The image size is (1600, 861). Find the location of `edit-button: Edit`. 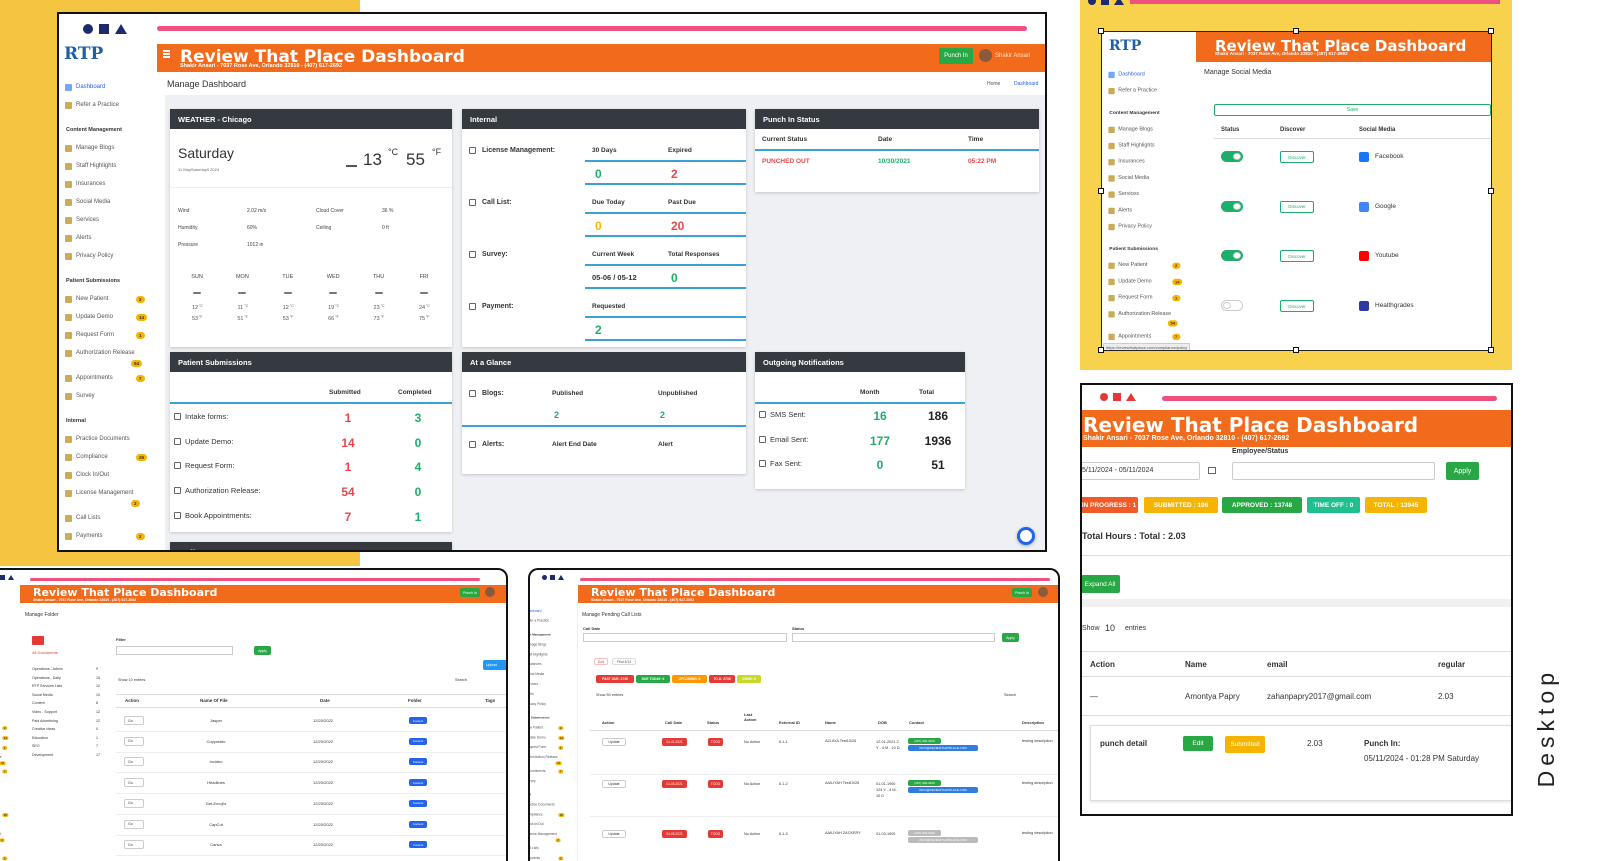

edit-button: Edit is located at coordinates (1198, 743).